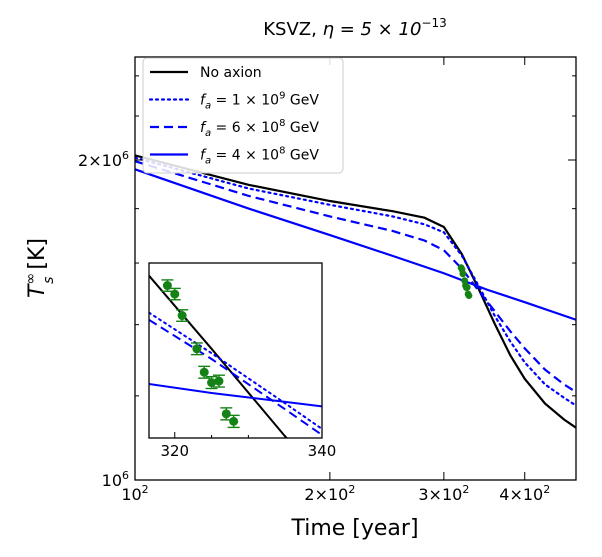 The height and width of the screenshot is (557, 602). What do you see at coordinates (322, 451) in the screenshot?
I see `inset-x-tick-label: 340` at bounding box center [322, 451].